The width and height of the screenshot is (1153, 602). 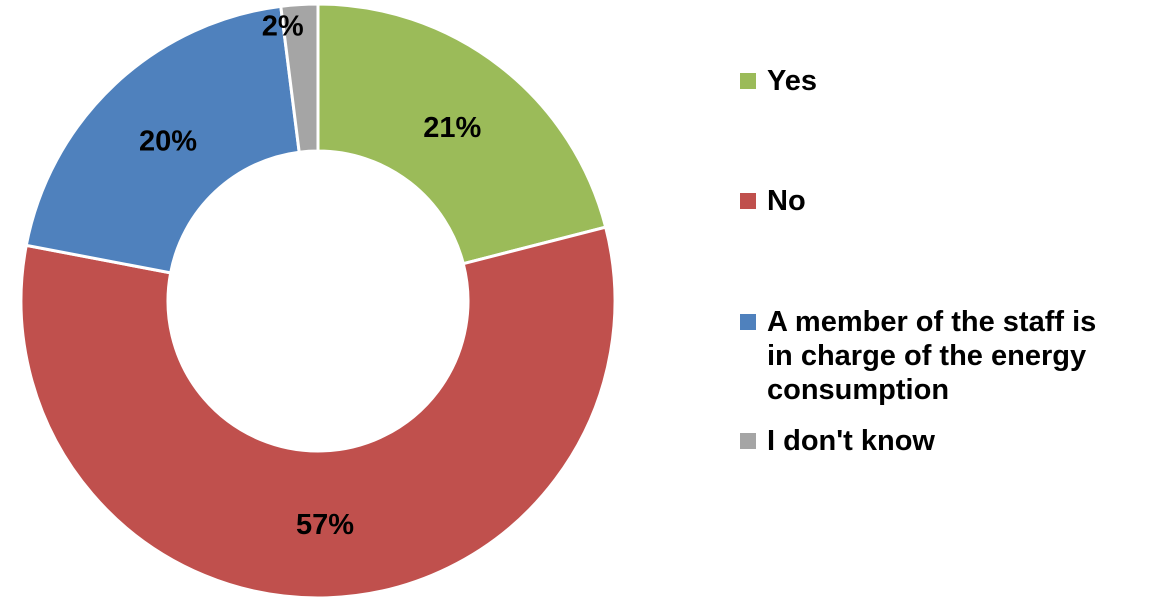 I want to click on legend-item-dont-know: I don't know, so click(x=933, y=441).